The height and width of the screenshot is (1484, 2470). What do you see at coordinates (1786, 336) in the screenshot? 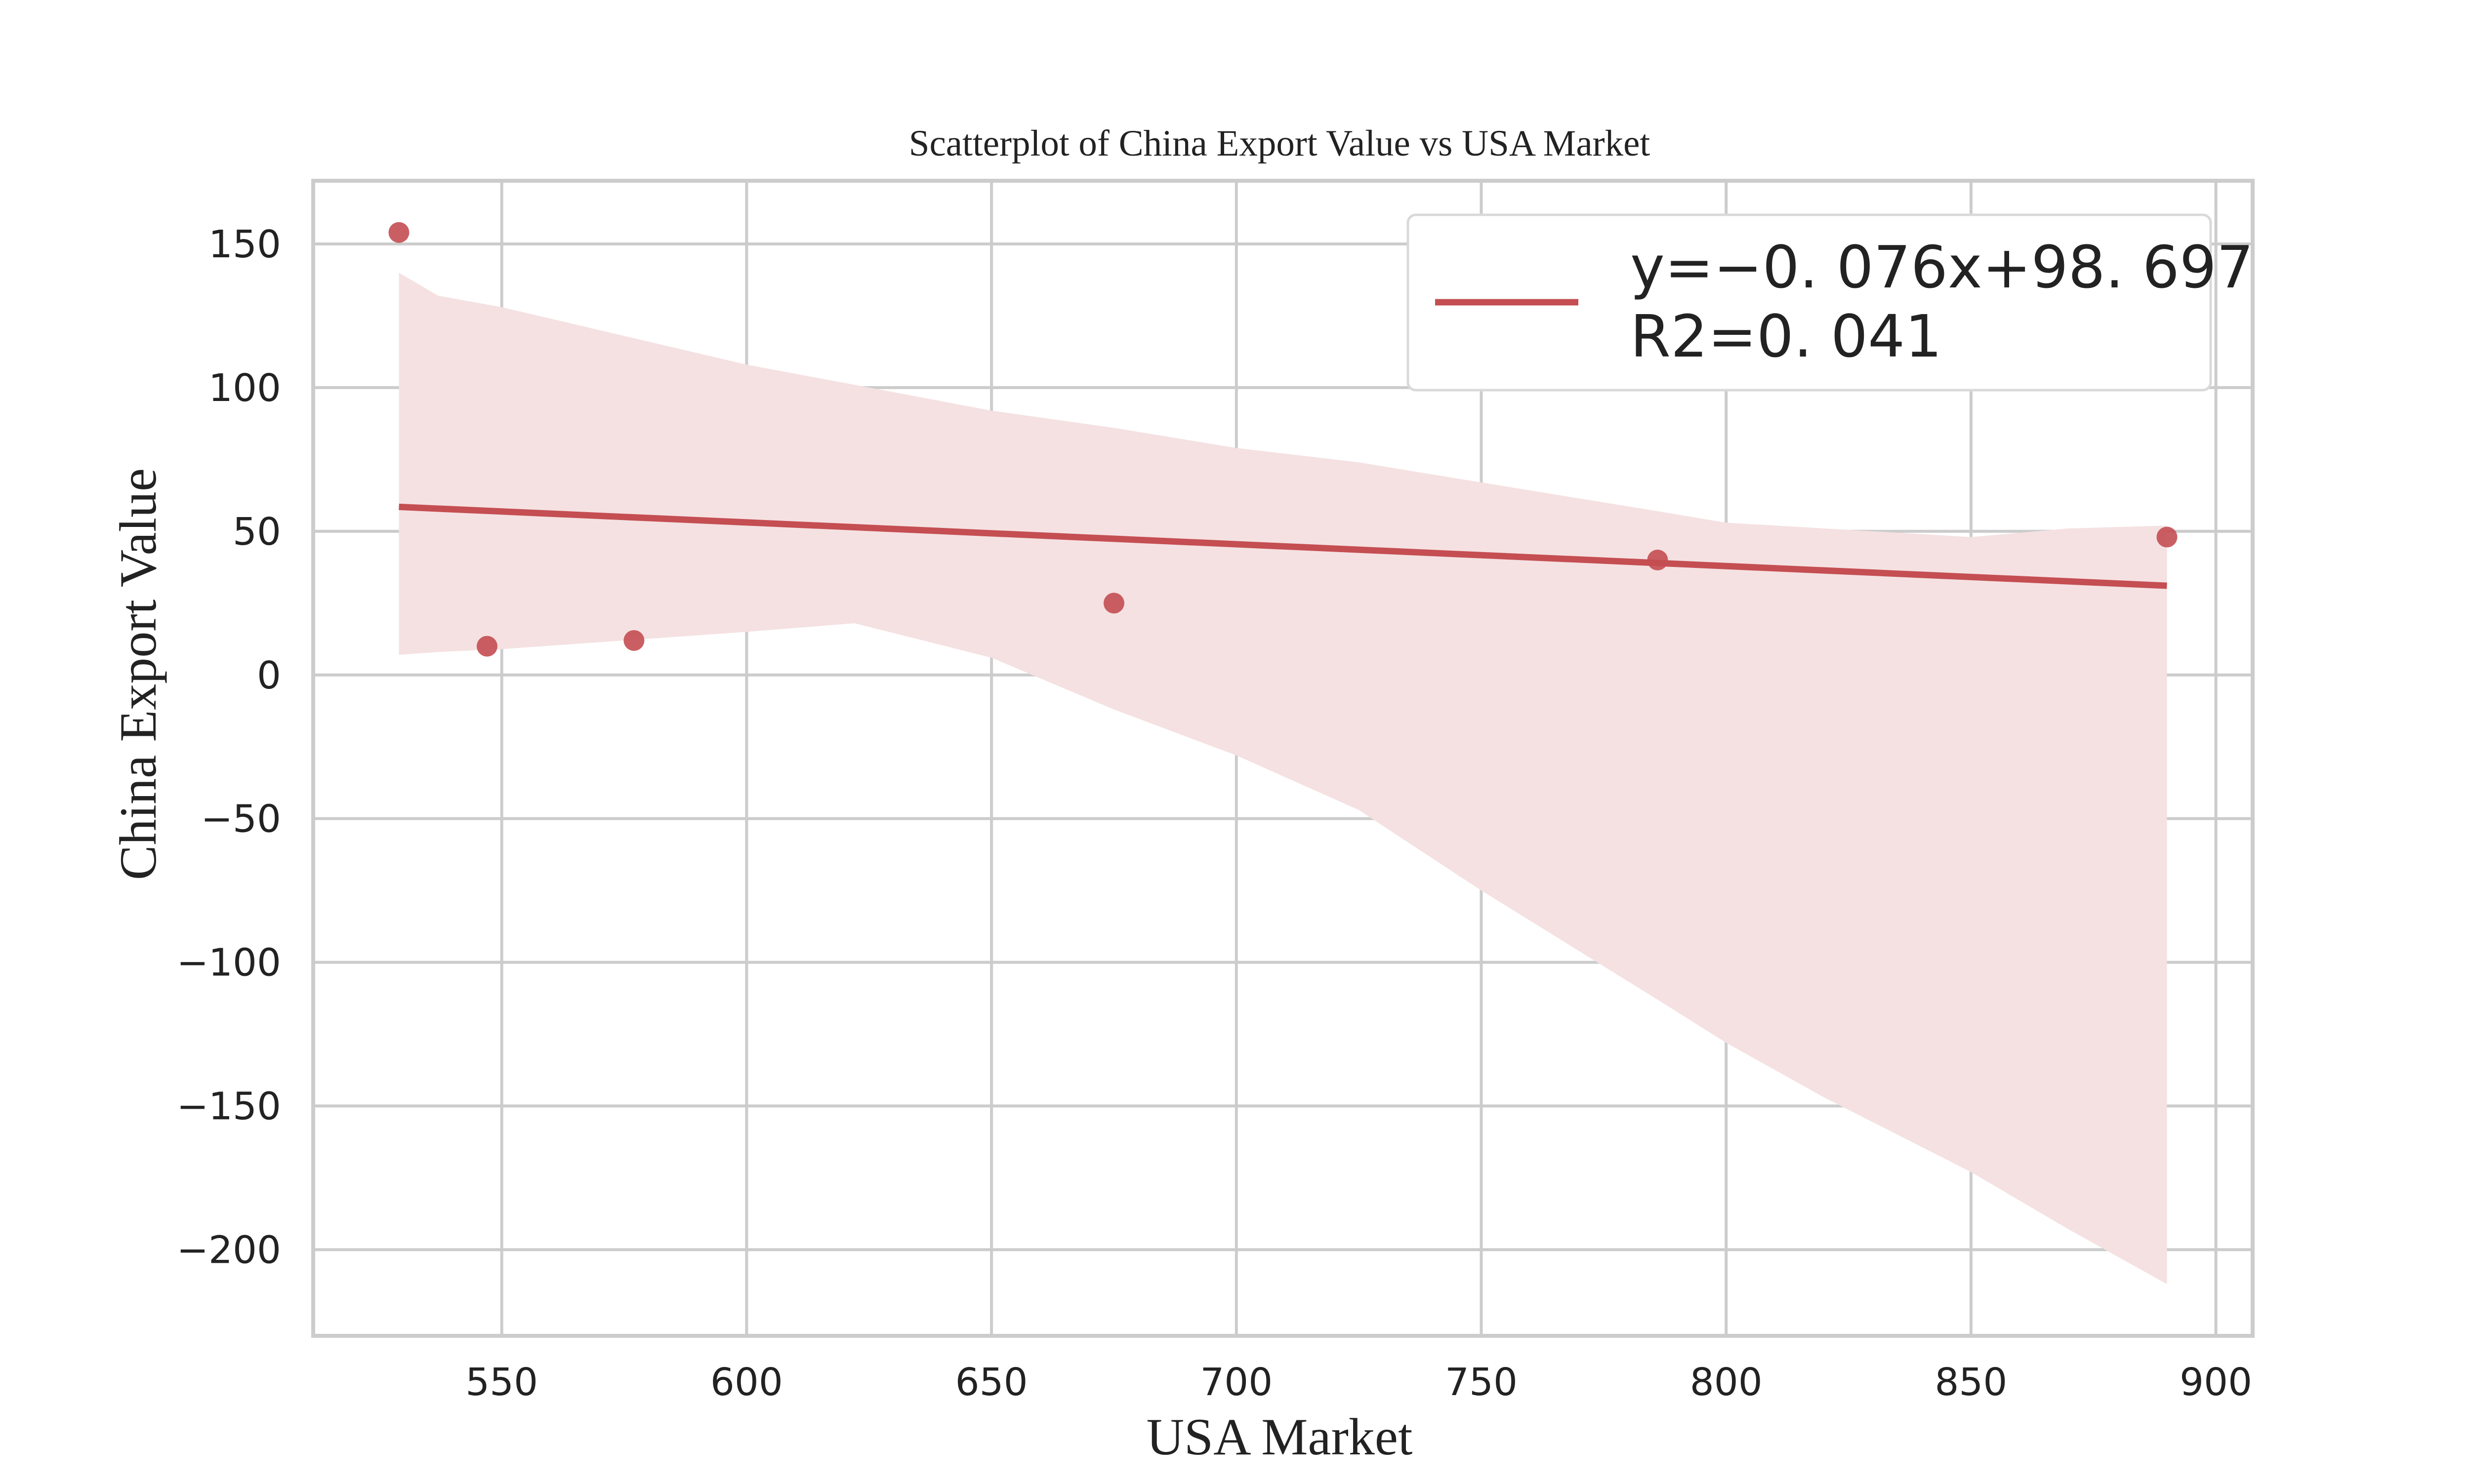
I see `legend-r2-label: R2=0. 041` at bounding box center [1786, 336].